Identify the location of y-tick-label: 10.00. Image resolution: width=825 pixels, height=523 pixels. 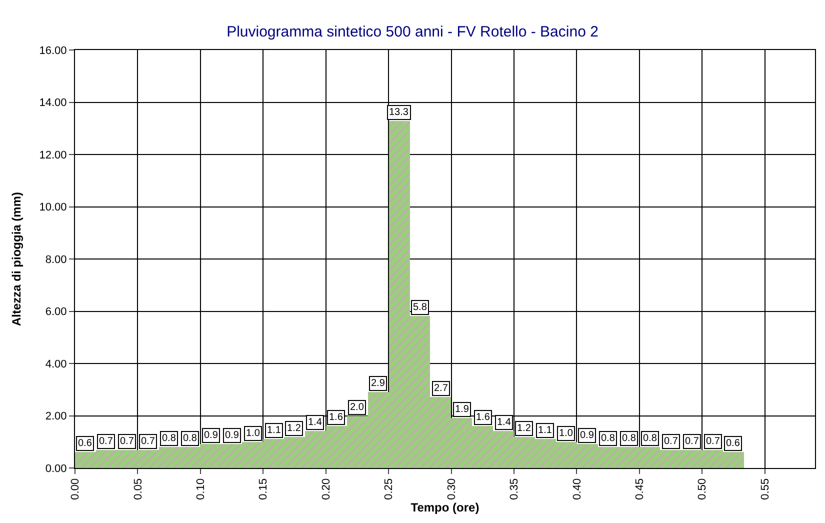
(53, 208).